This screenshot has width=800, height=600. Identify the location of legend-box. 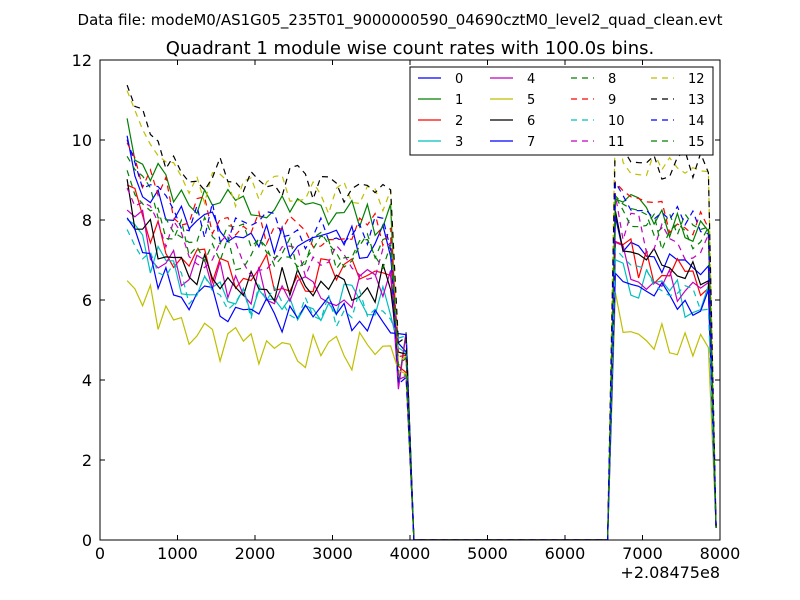
(561, 111).